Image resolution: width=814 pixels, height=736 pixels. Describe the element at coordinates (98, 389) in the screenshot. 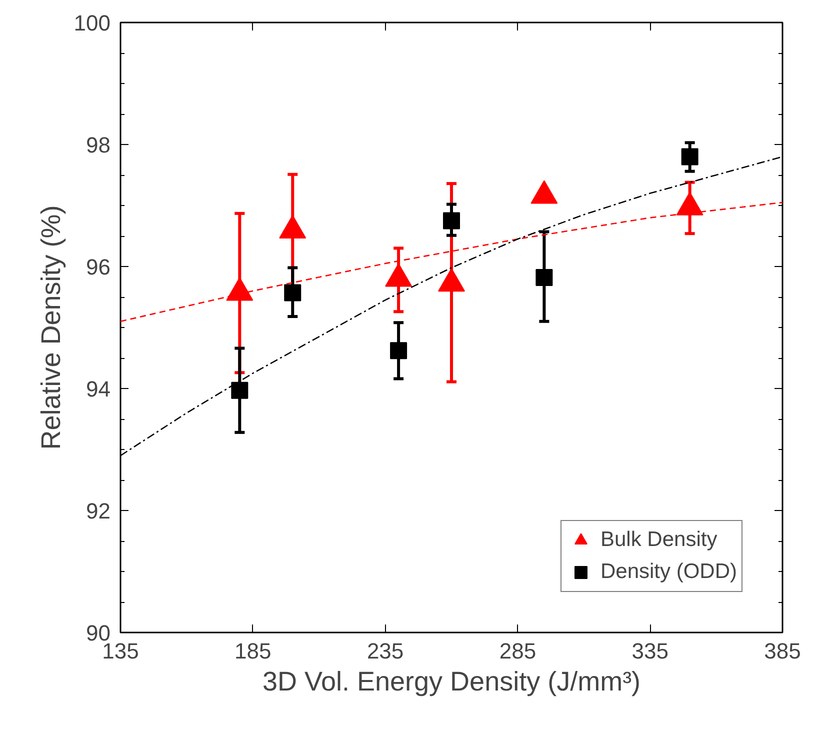

I see `y-tick-label: 94` at that location.